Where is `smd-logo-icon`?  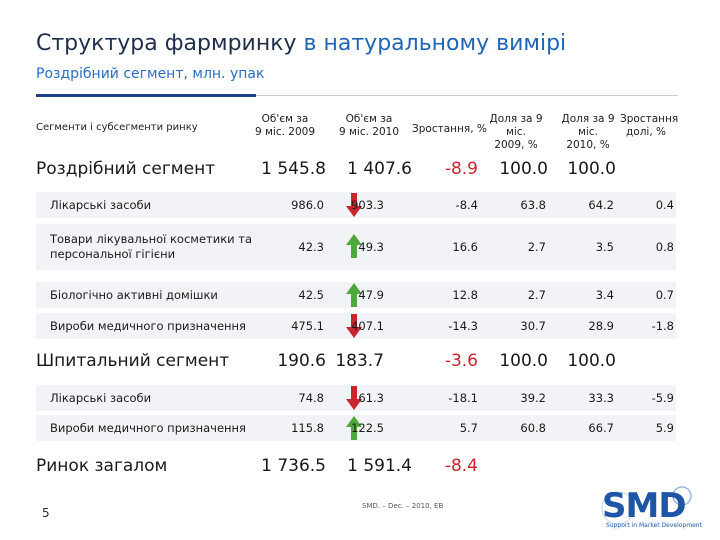 smd-logo-icon is located at coordinates (646, 505).